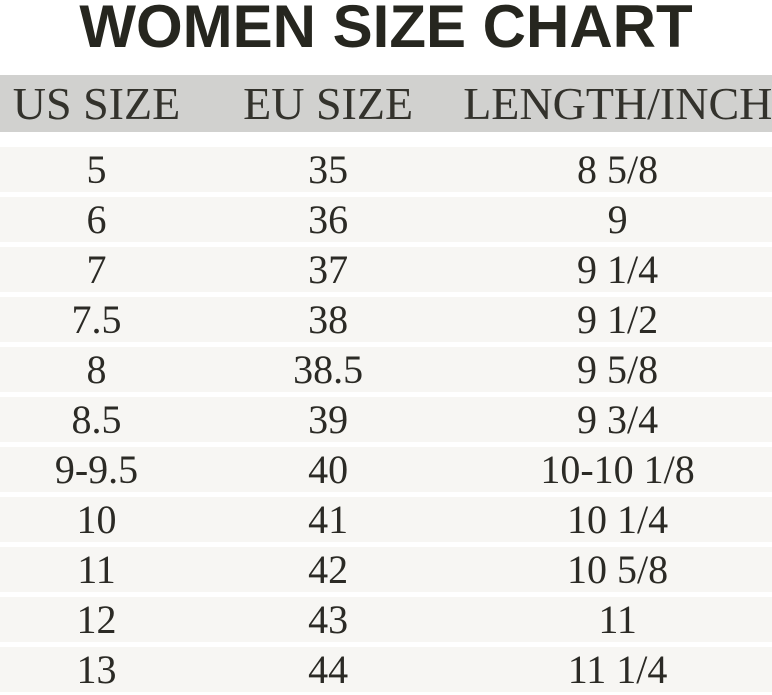 Image resolution: width=772 pixels, height=695 pixels. What do you see at coordinates (386, 369) in the screenshot?
I see `table-row: 8 38.5 9 5/8` at bounding box center [386, 369].